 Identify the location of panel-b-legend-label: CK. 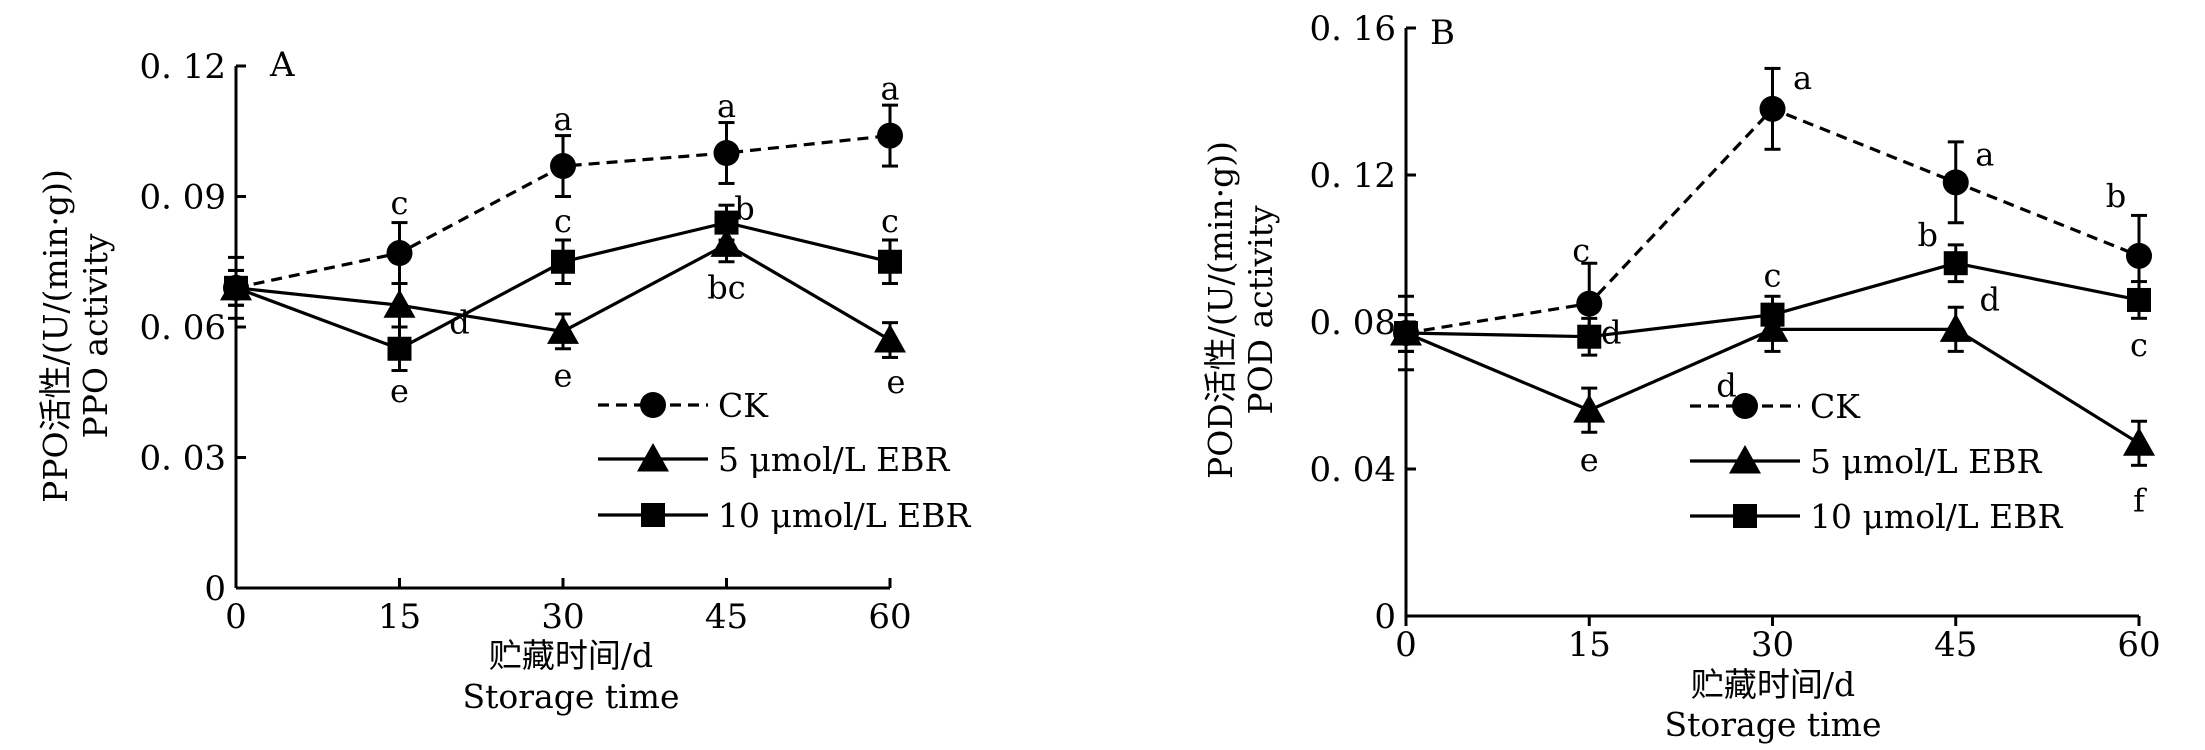
(1835, 406).